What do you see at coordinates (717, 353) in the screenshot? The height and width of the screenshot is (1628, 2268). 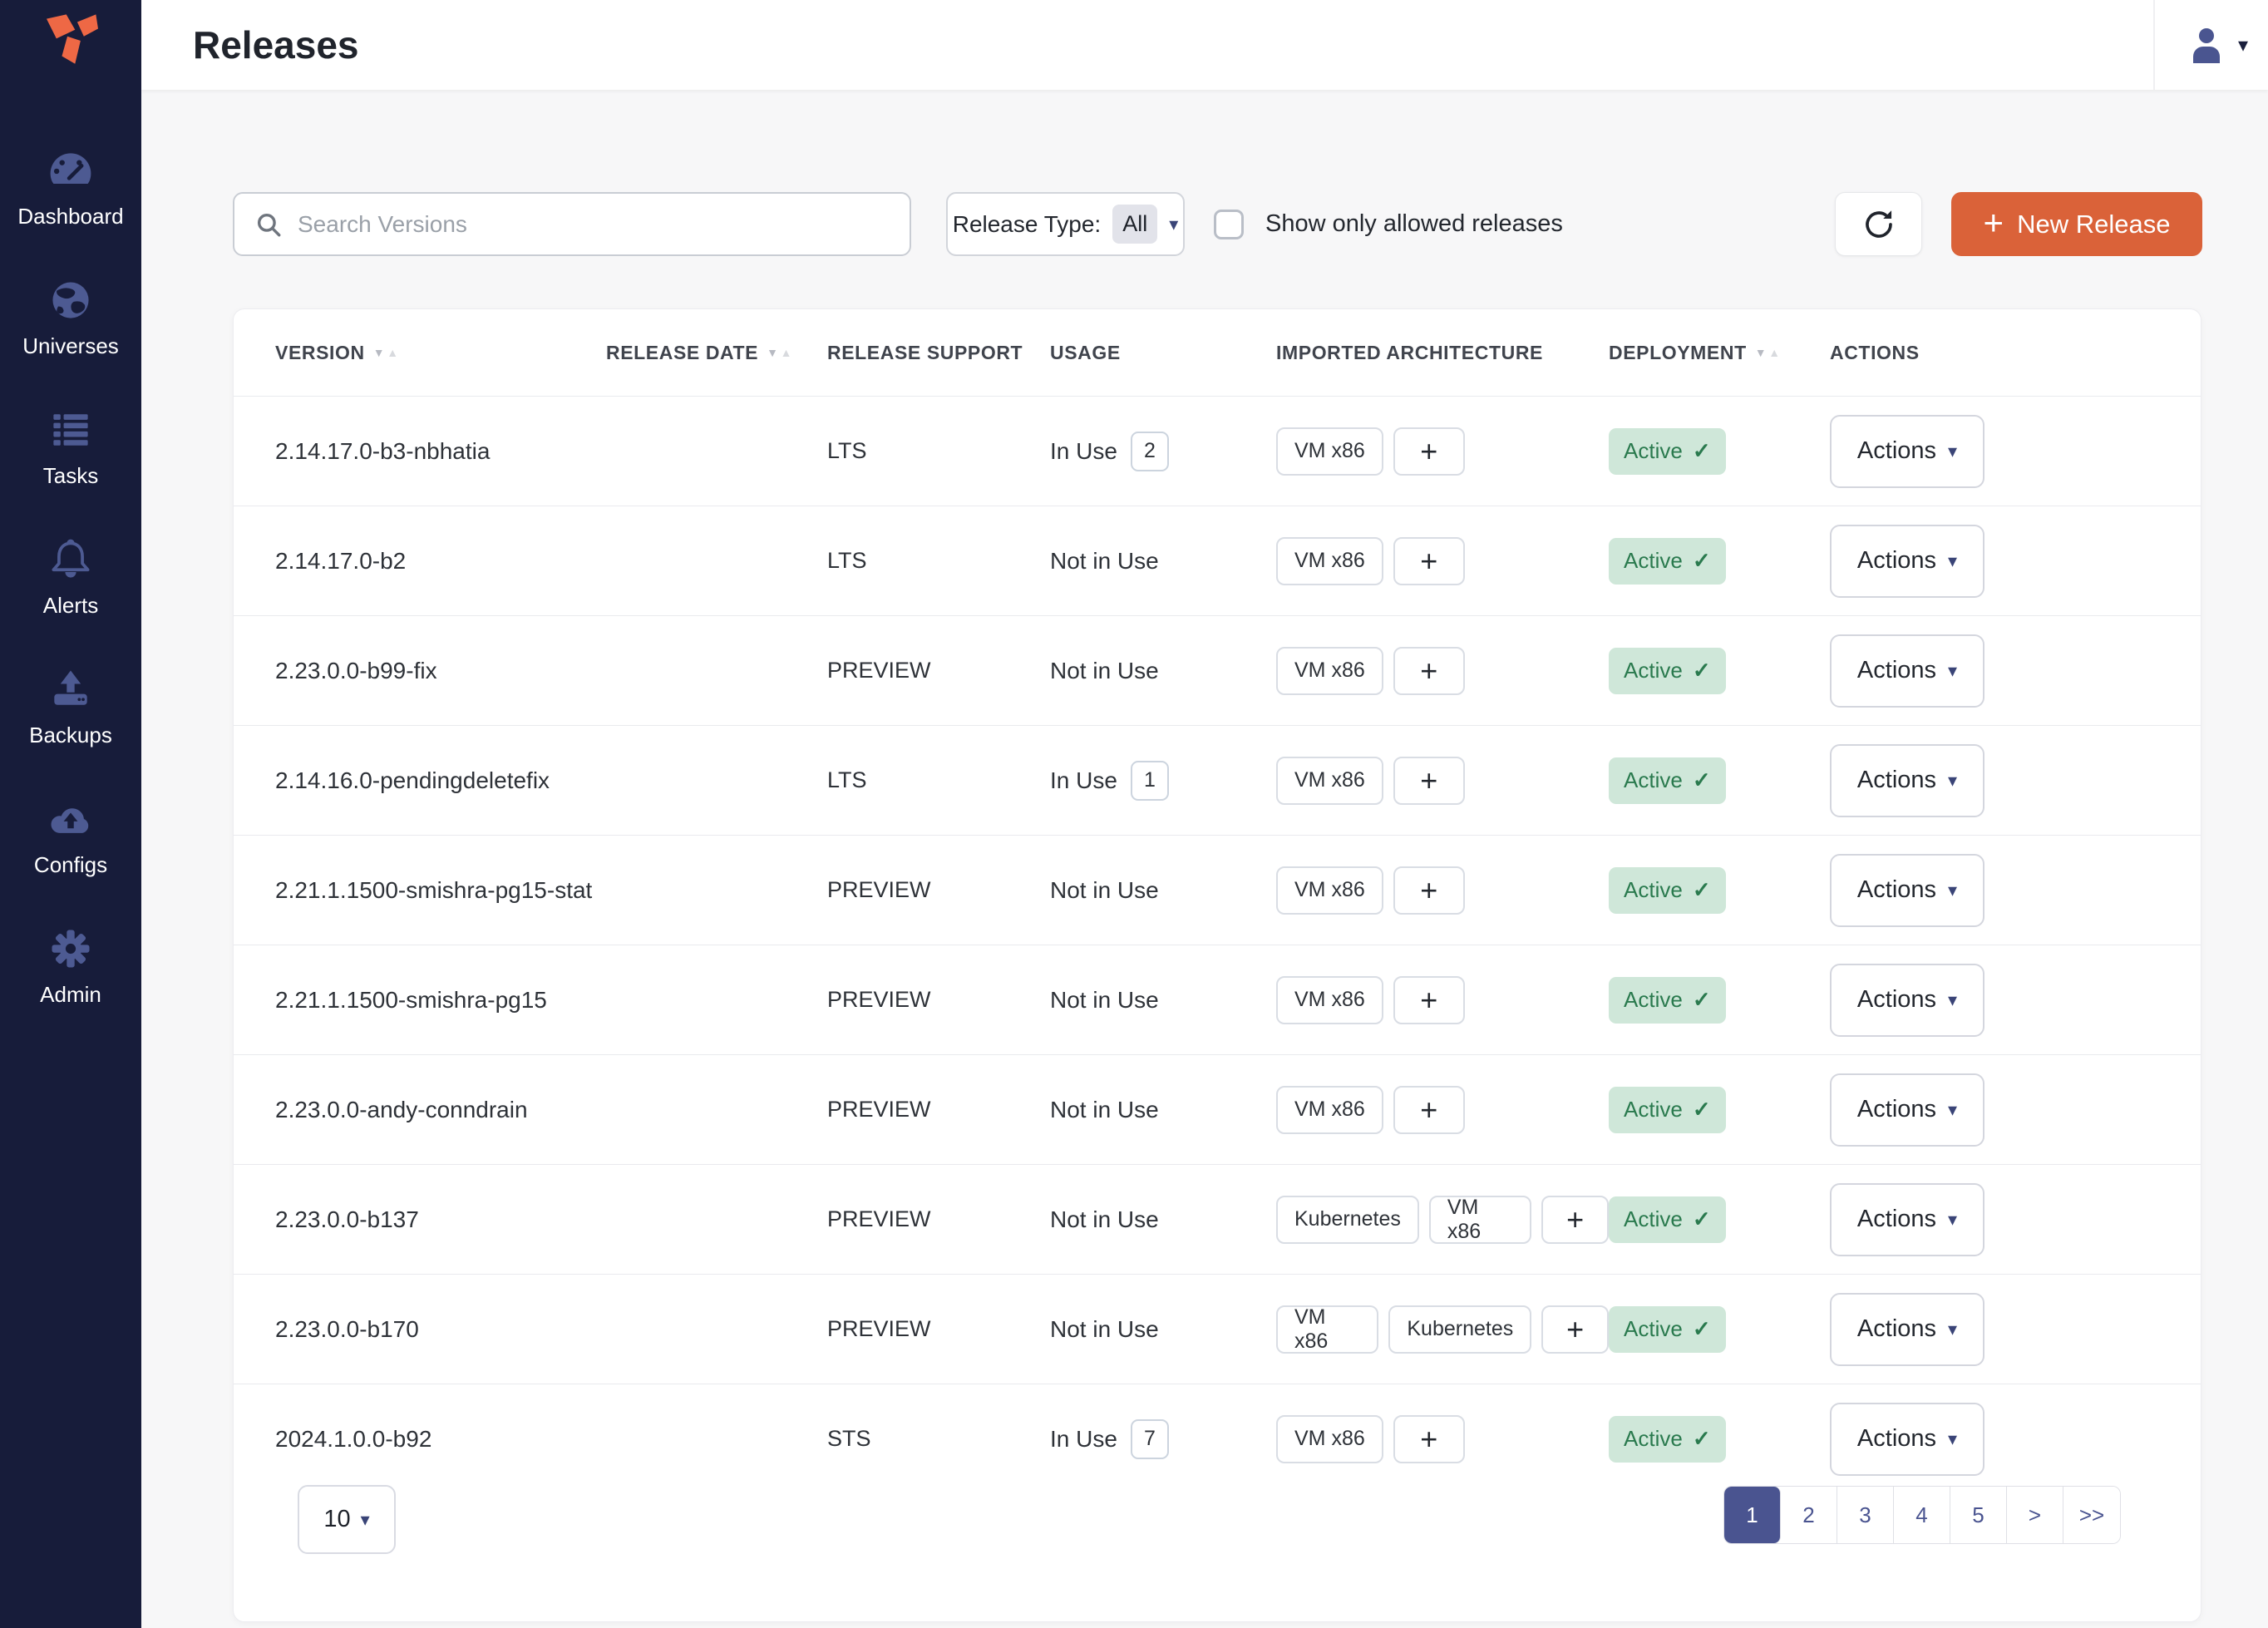 I see `column-header-release-date: RELEASE DATE ▼ ▲` at bounding box center [717, 353].